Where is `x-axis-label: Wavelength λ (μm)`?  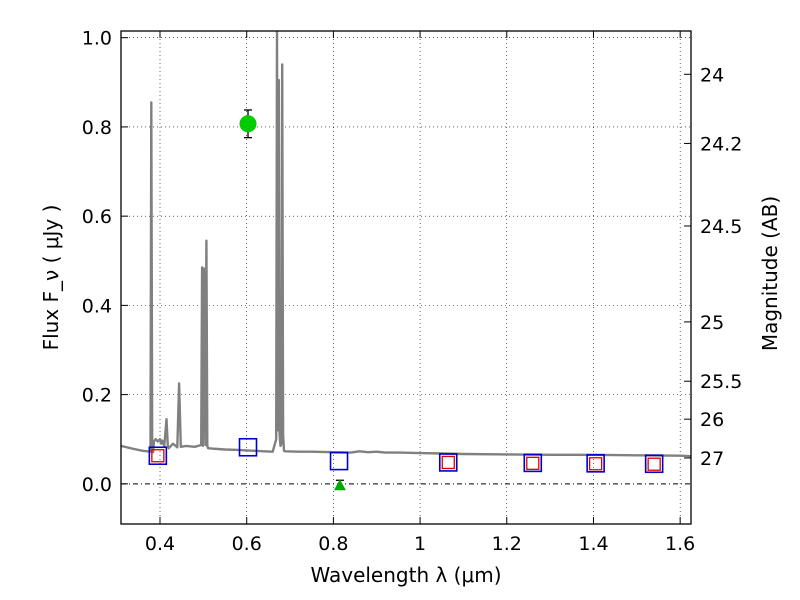
x-axis-label: Wavelength λ (μm) is located at coordinates (405, 575).